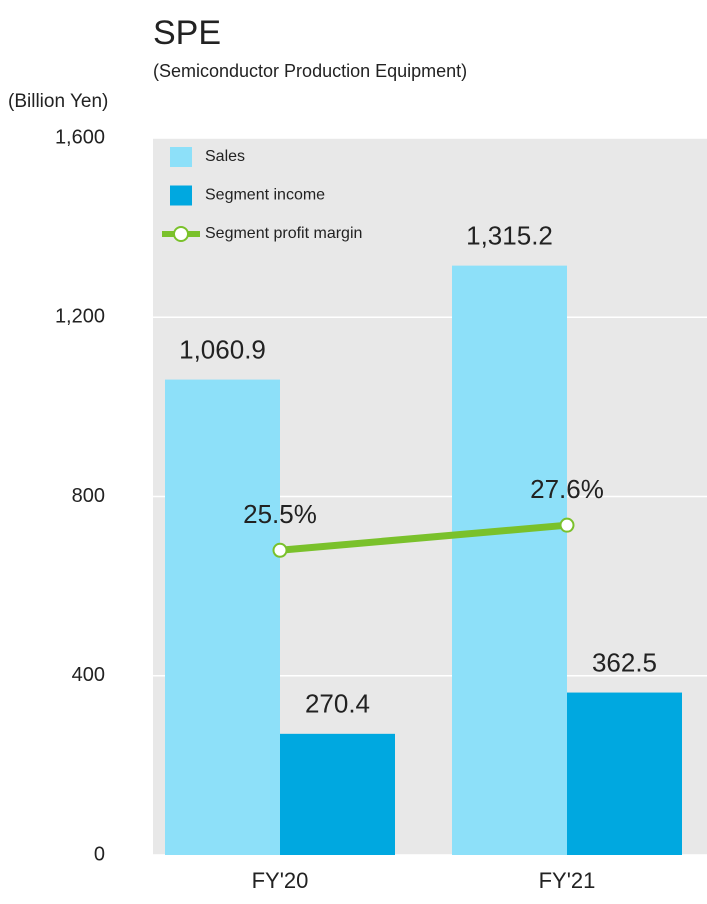 The width and height of the screenshot is (707, 904). I want to click on data-label: 270.4, so click(337, 704).